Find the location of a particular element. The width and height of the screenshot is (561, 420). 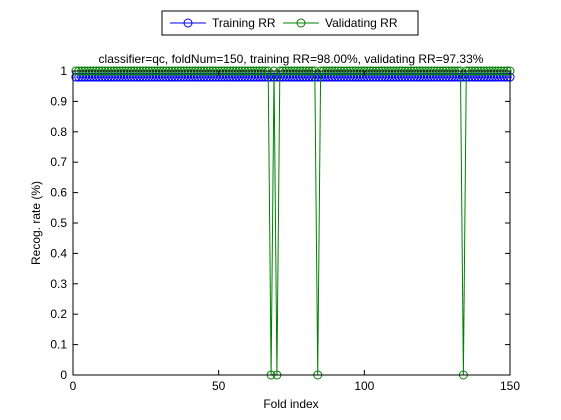

x-tick-label: 50 is located at coordinates (219, 386).